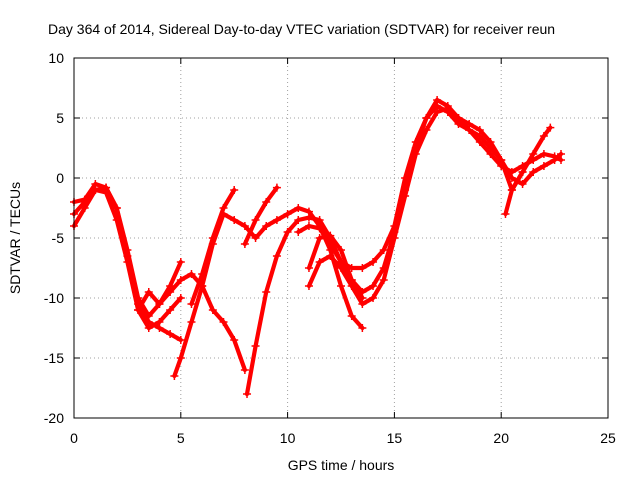 This screenshot has width=640, height=480. What do you see at coordinates (15, 238) in the screenshot?
I see `y-axis-label: SDTVAR / TECUs` at bounding box center [15, 238].